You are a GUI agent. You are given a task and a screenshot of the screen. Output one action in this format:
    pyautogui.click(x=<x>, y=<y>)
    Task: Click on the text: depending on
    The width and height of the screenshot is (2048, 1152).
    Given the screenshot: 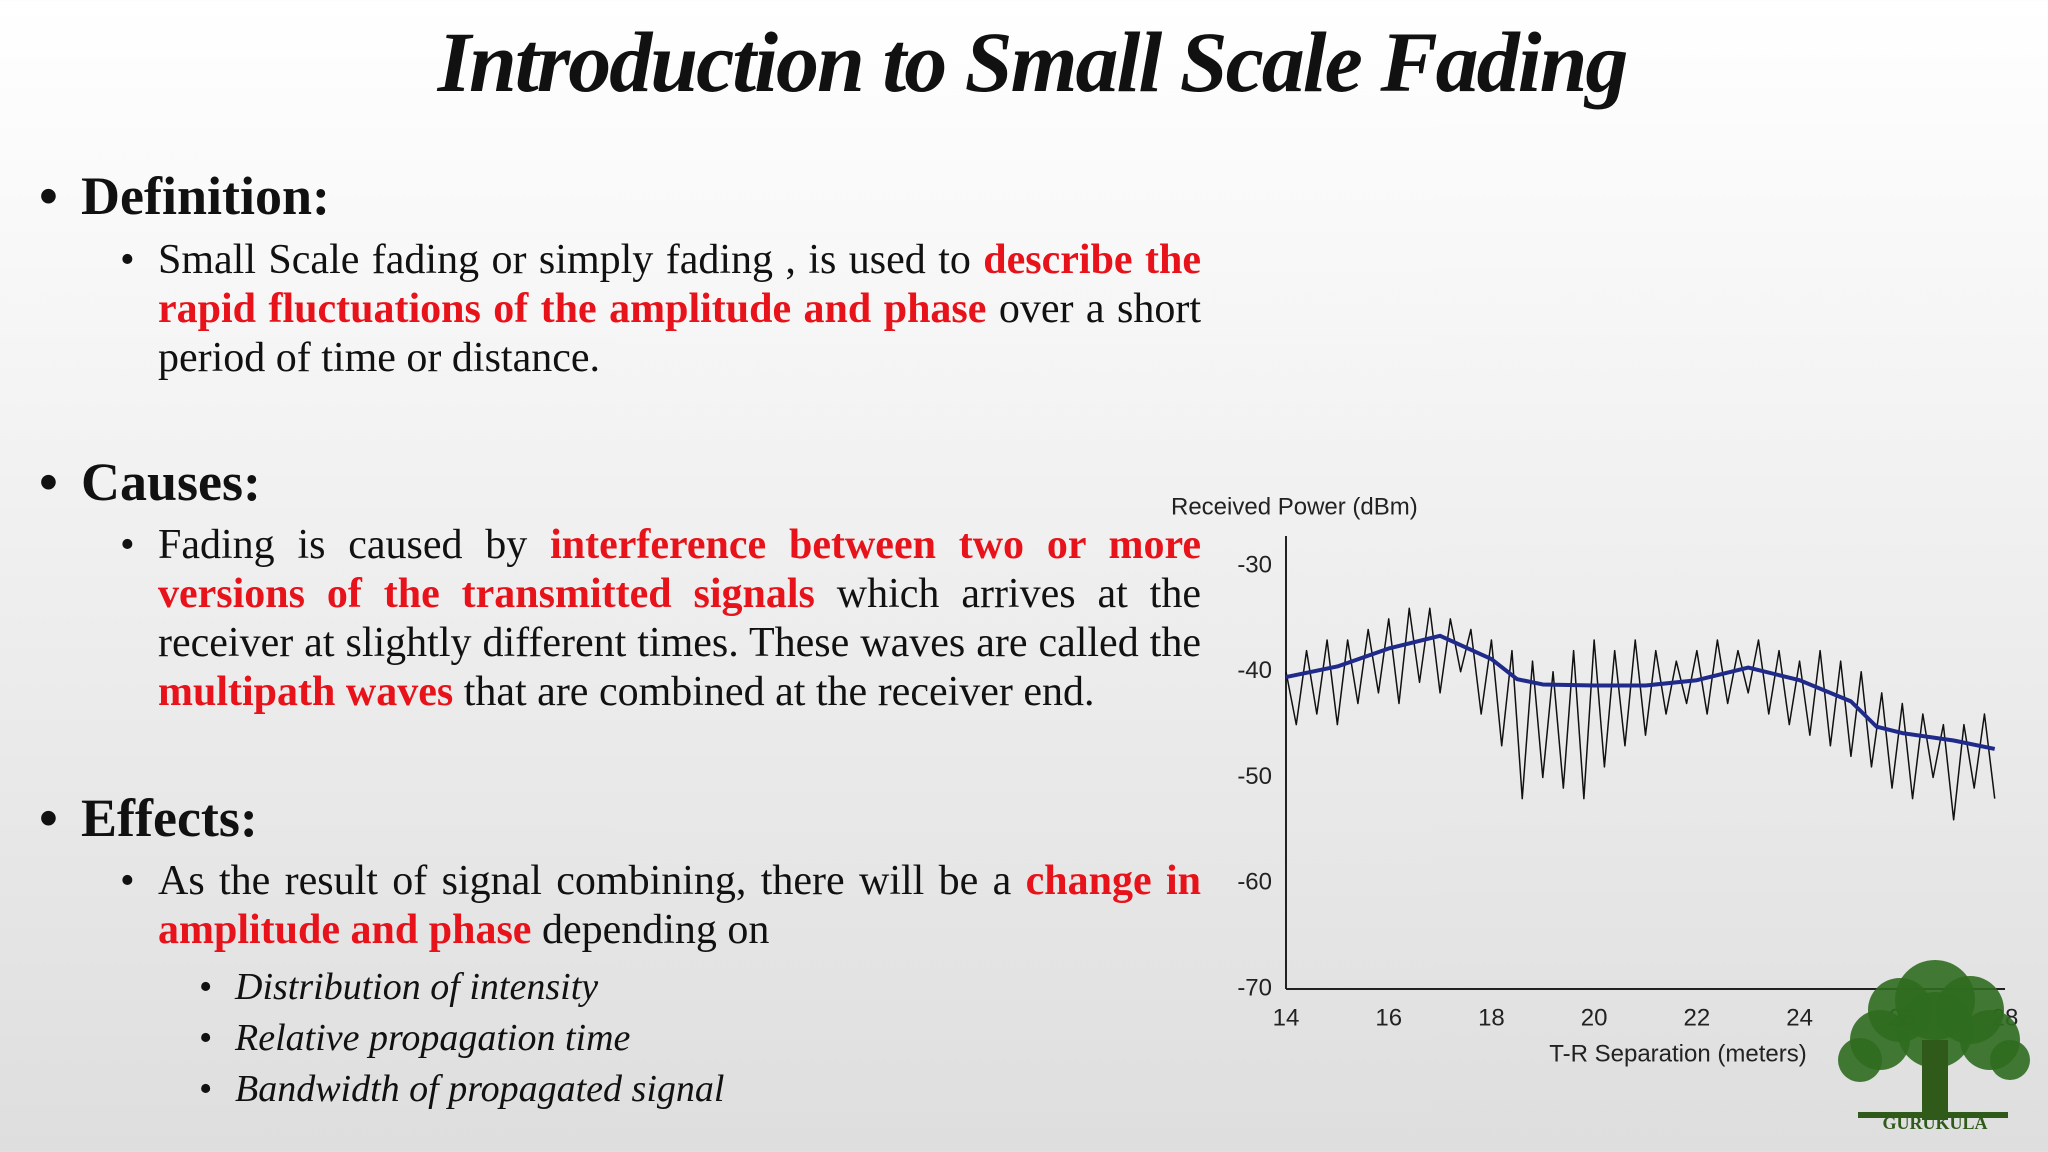 What is the action you would take?
    pyautogui.click(x=655, y=930)
    